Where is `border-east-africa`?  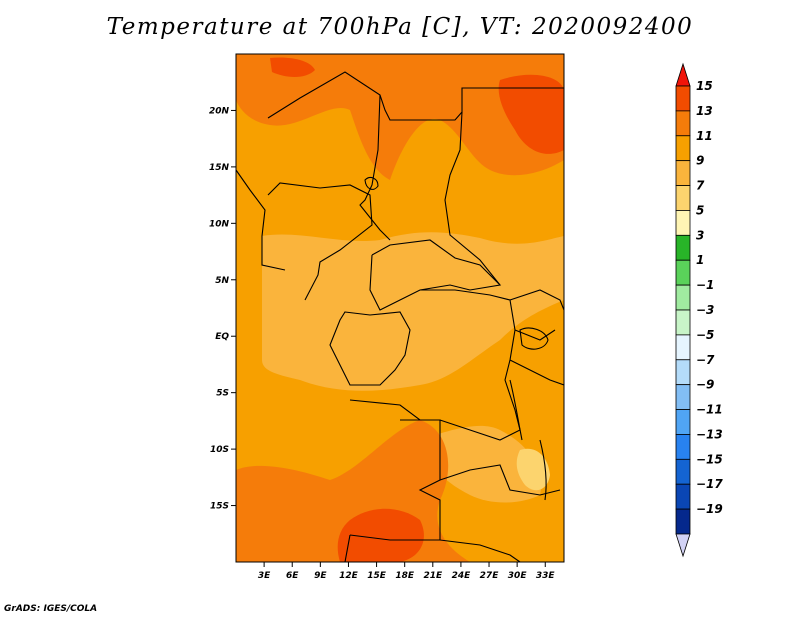 border-east-africa is located at coordinates (536, 337).